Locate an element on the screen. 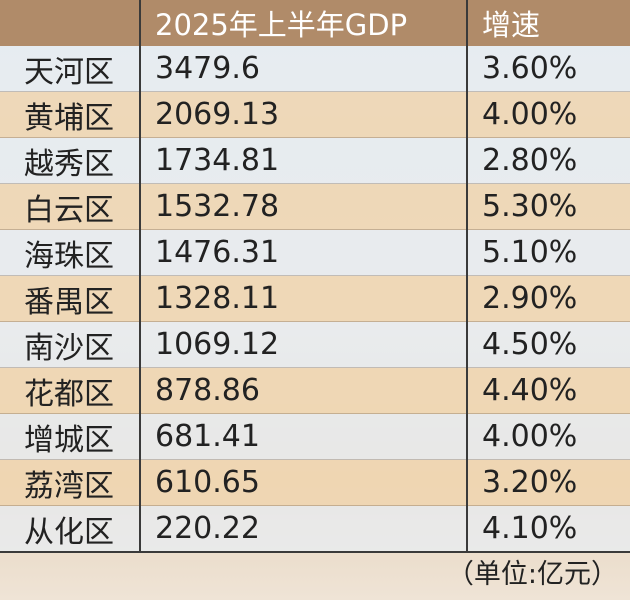 The image size is (630, 600). district-cell: 花都区 is located at coordinates (70, 390).